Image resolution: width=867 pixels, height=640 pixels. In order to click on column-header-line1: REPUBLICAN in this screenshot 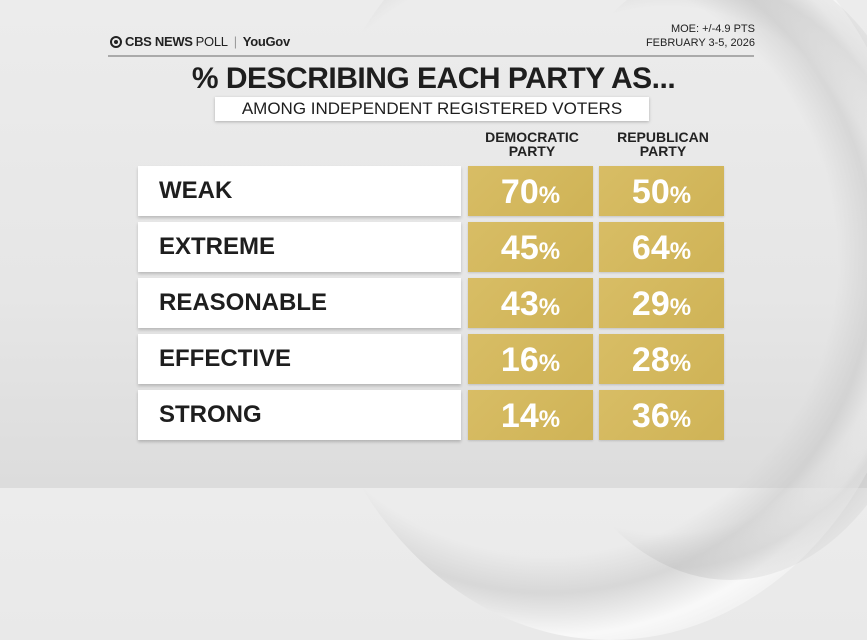, I will do `click(663, 137)`.